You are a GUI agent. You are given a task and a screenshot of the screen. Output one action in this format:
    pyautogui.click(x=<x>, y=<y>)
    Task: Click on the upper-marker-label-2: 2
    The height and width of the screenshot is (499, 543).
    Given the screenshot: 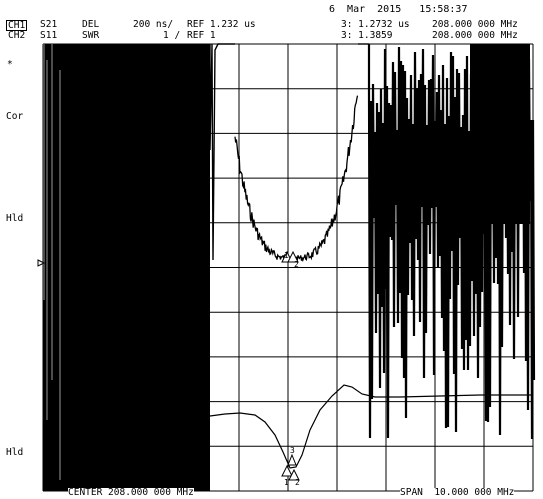 What is the action you would take?
    pyautogui.click(x=296, y=264)
    